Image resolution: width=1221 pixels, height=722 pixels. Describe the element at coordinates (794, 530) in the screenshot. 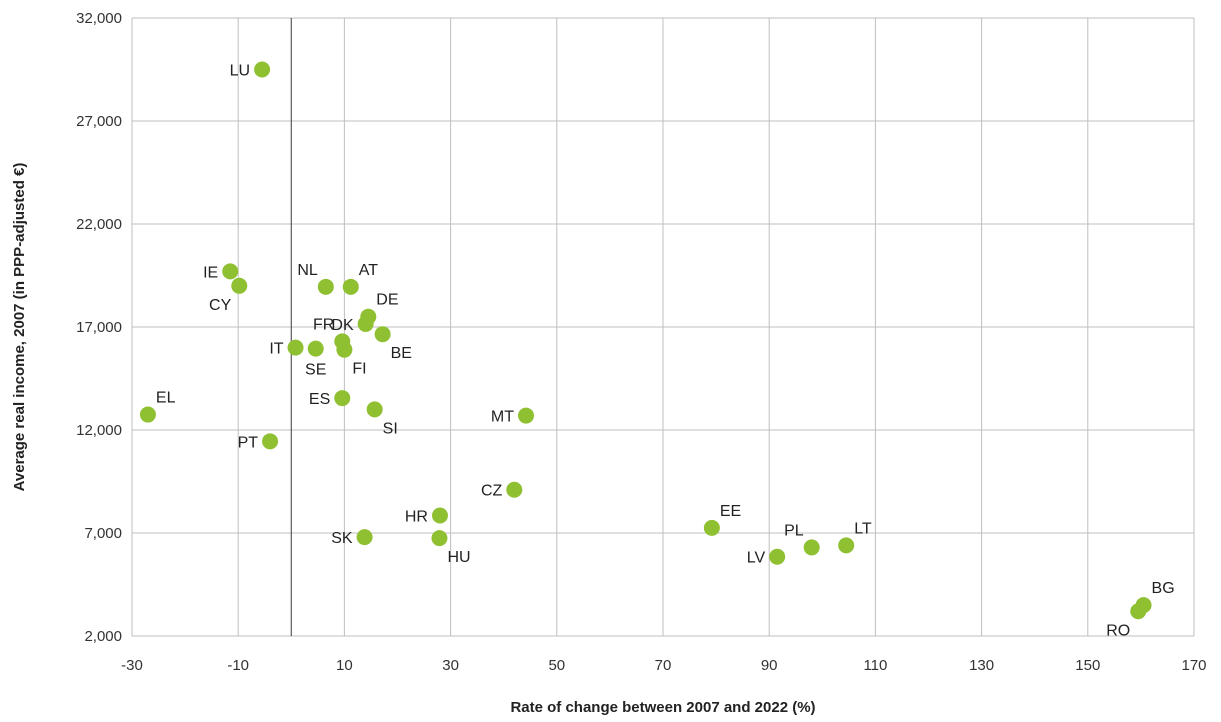

I see `data-label-pl: PL` at that location.